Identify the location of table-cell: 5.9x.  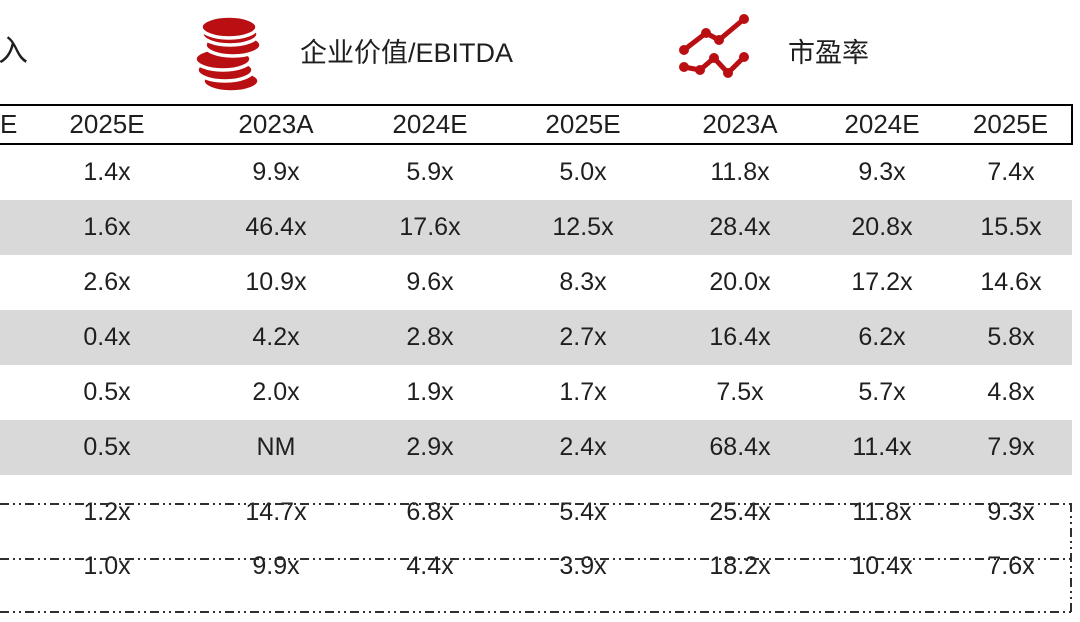
(430, 172).